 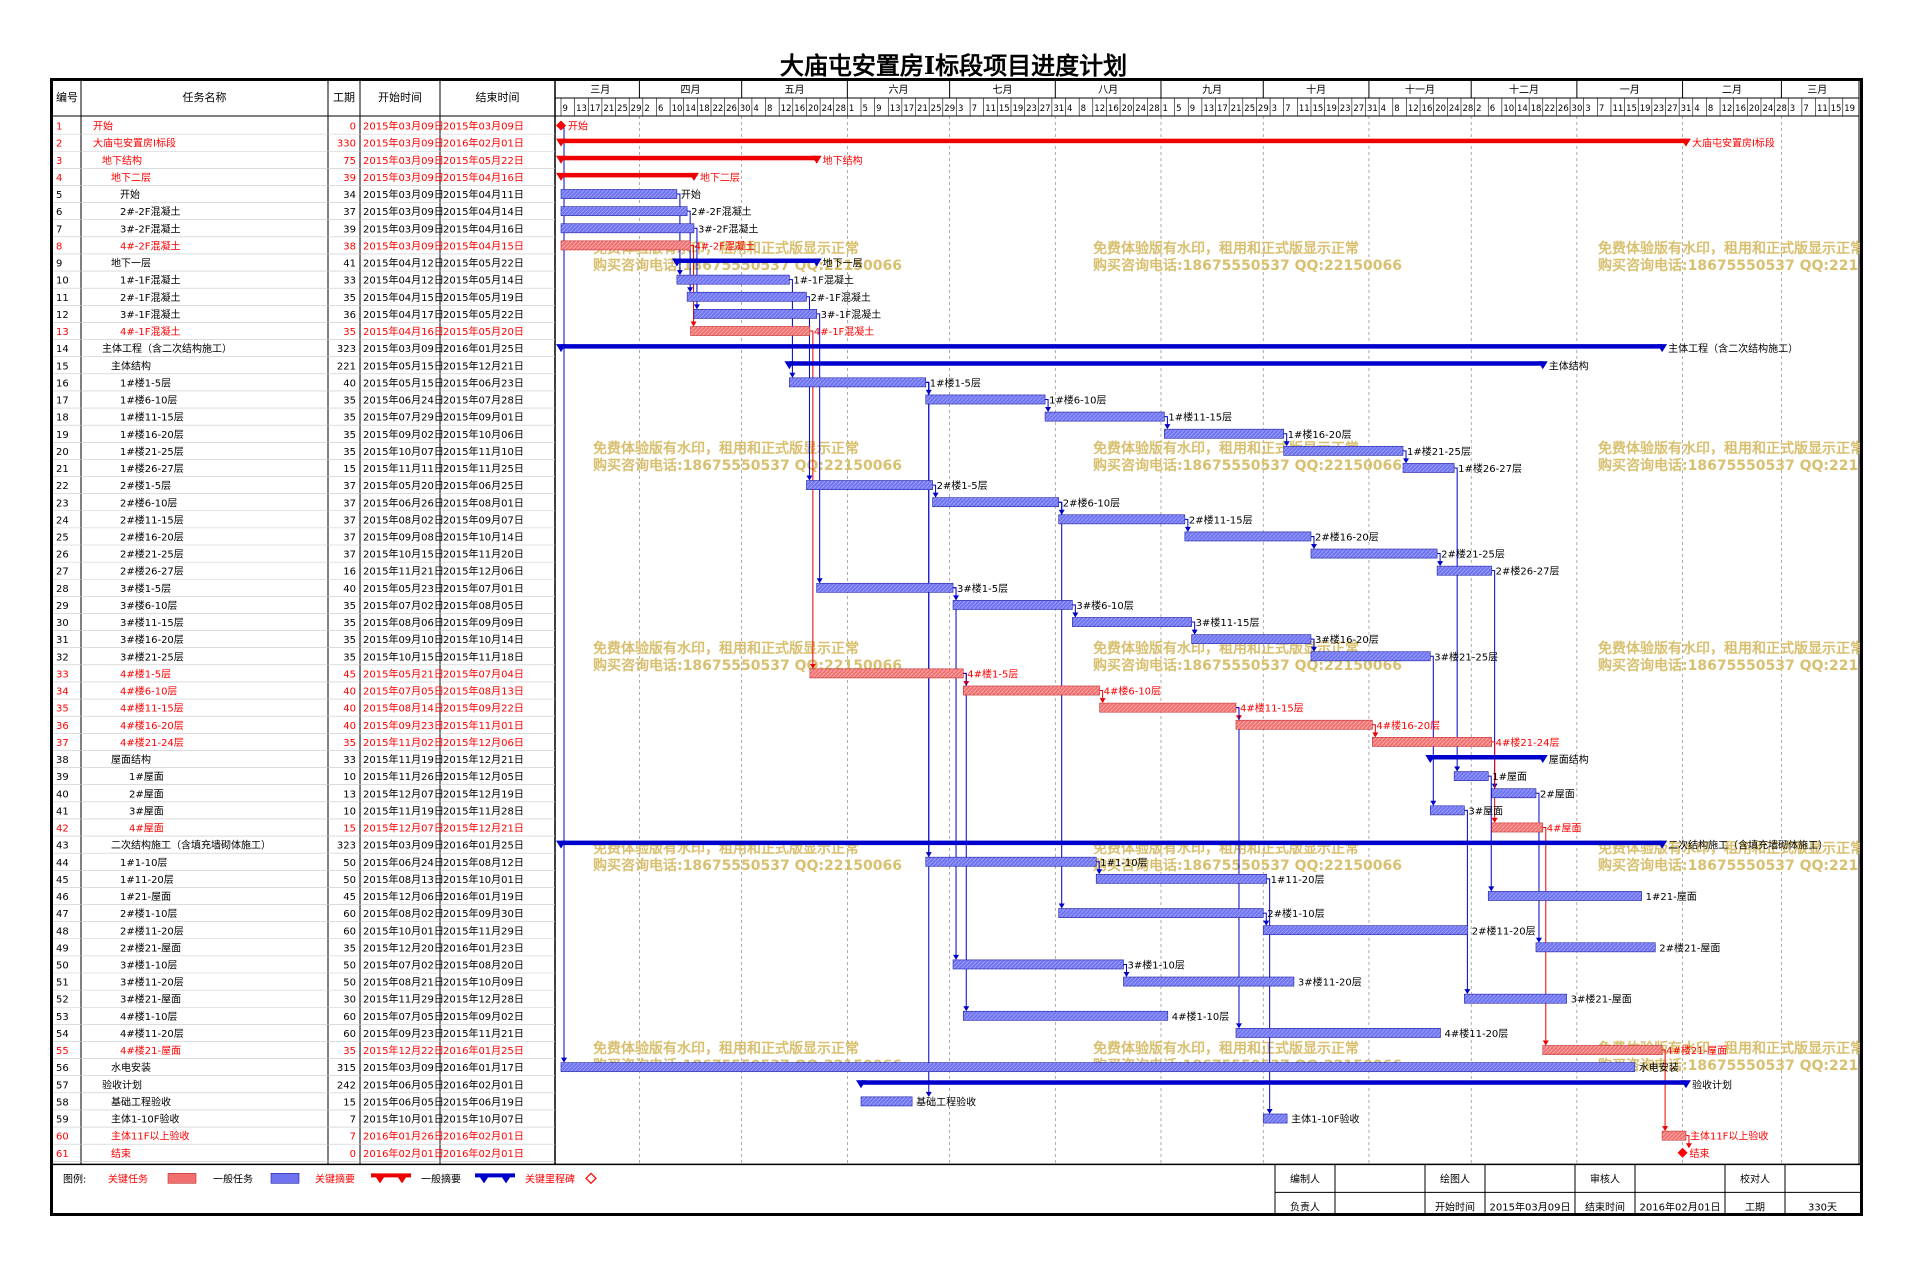 I want to click on task-end: 2015年11月10日, so click(x=483, y=451).